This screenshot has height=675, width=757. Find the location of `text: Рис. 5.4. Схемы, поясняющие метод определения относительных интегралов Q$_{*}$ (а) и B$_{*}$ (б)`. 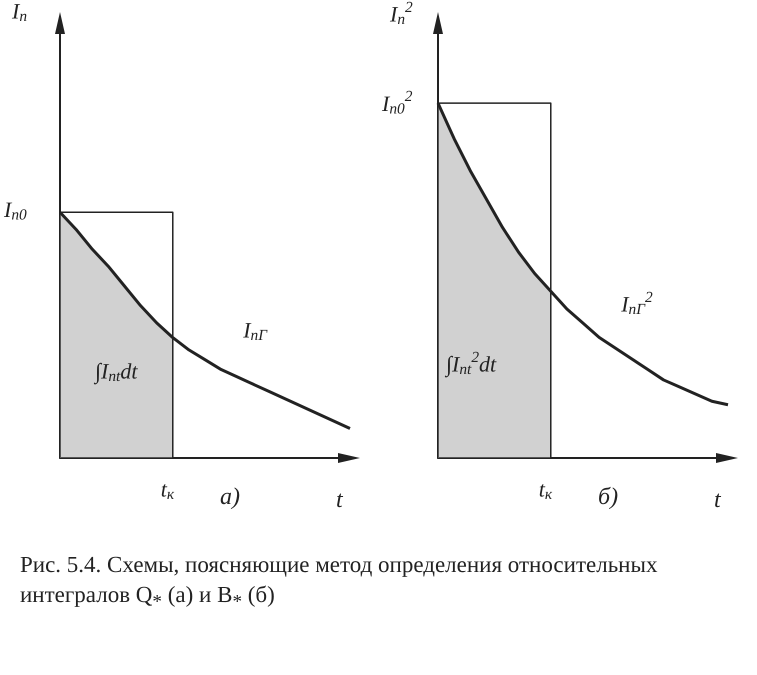

text: Рис. 5.4. Схемы, поясняющие метод определения относительных интегралов Q$_{*}$ (а) и B$_{*}$ (б) is located at coordinates (339, 583).